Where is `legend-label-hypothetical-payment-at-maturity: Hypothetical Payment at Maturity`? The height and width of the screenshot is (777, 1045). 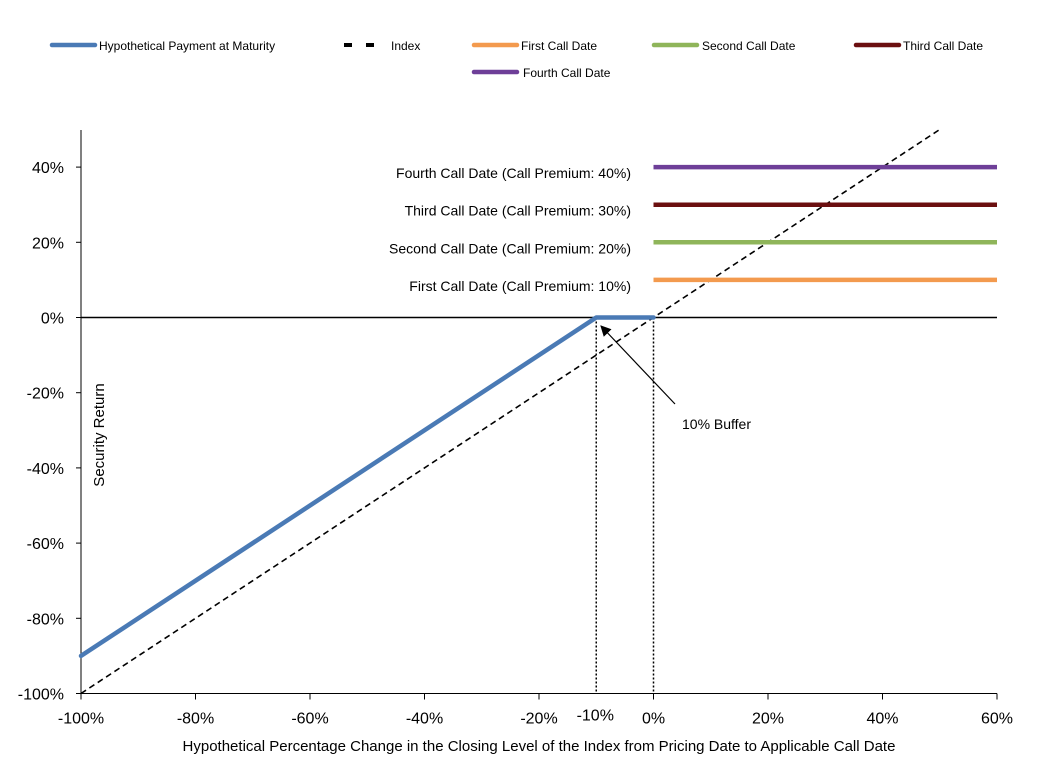
legend-label-hypothetical-payment-at-maturity: Hypothetical Payment at Maturity is located at coordinates (187, 46).